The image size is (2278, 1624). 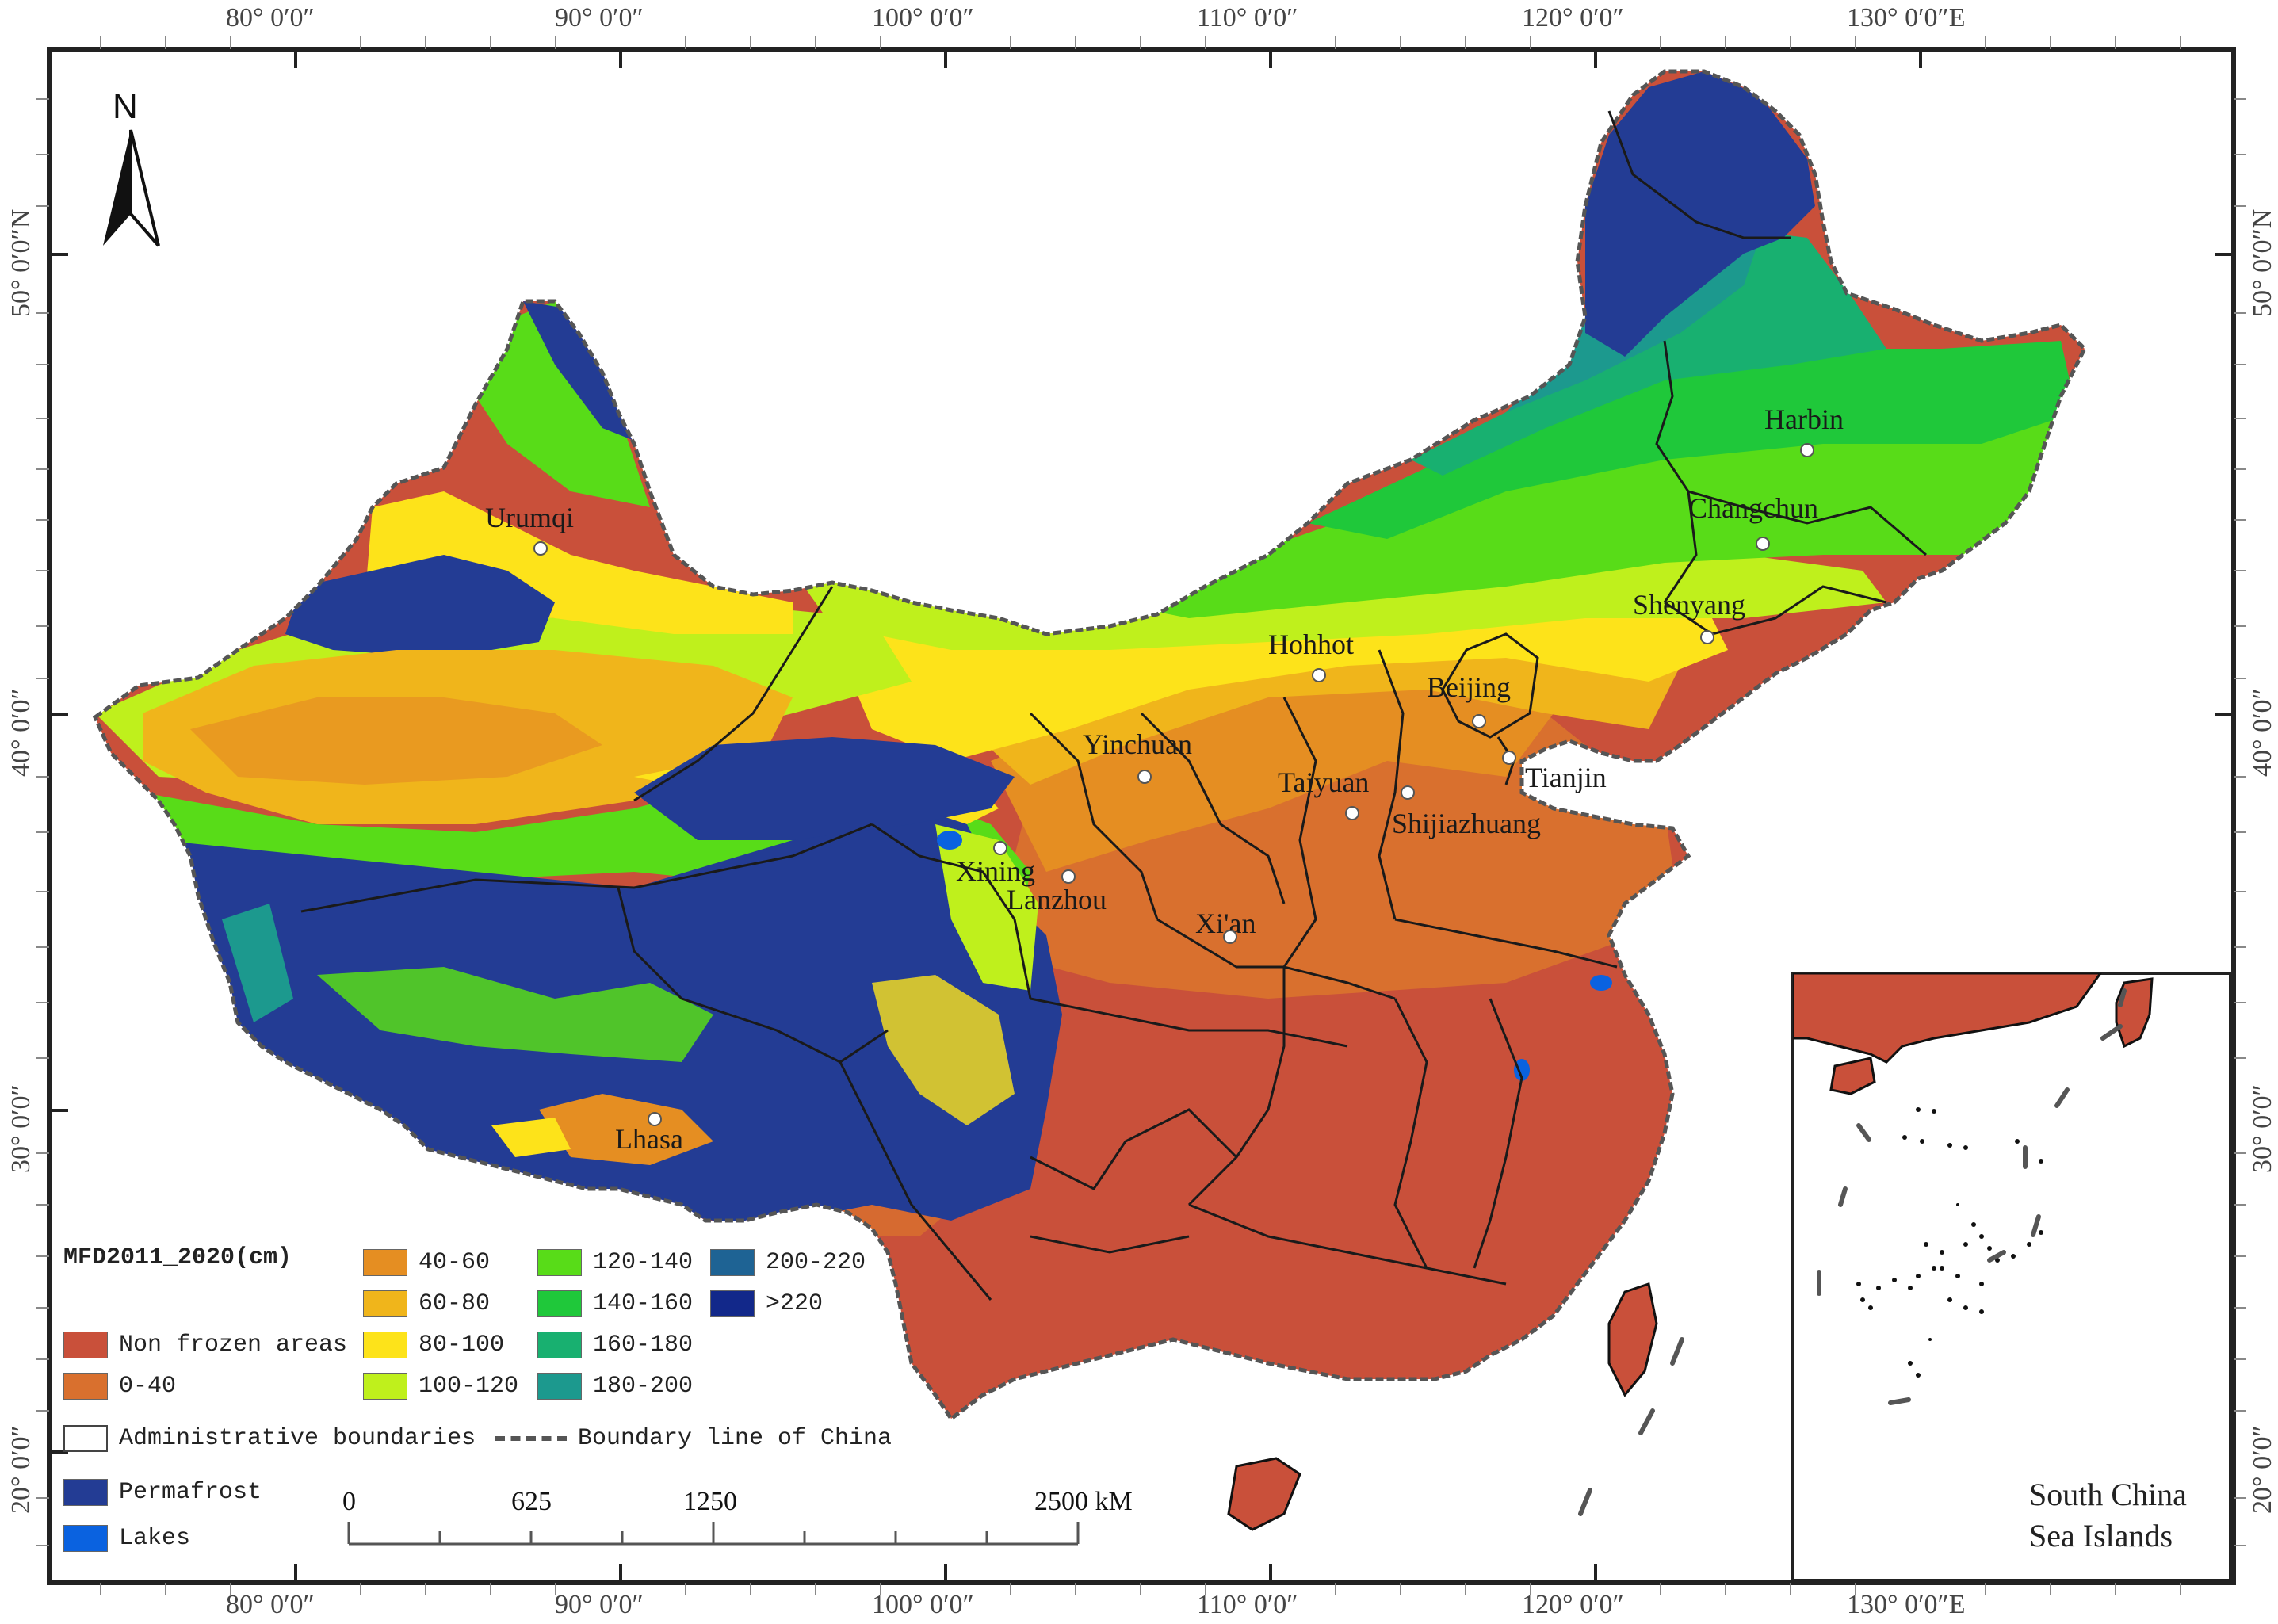 What do you see at coordinates (1057, 900) in the screenshot?
I see `city-label-lanzhou: Lanzhou` at bounding box center [1057, 900].